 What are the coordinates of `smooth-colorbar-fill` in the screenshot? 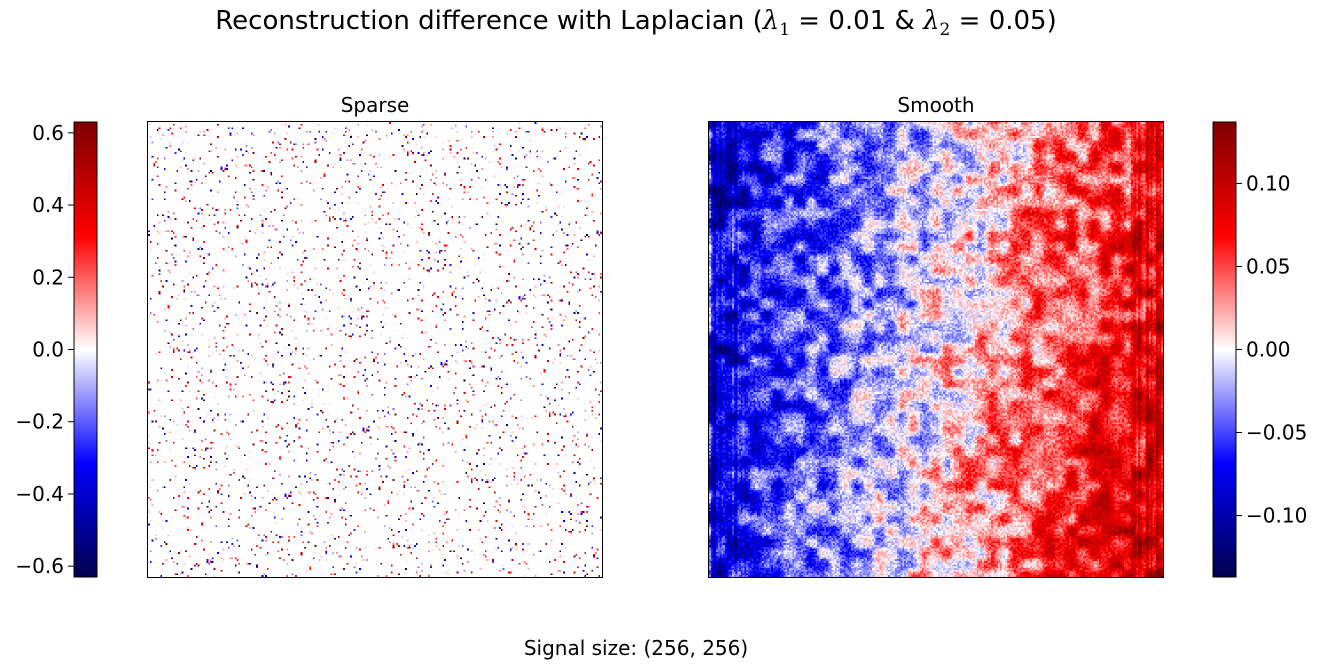 It's located at (1224, 349).